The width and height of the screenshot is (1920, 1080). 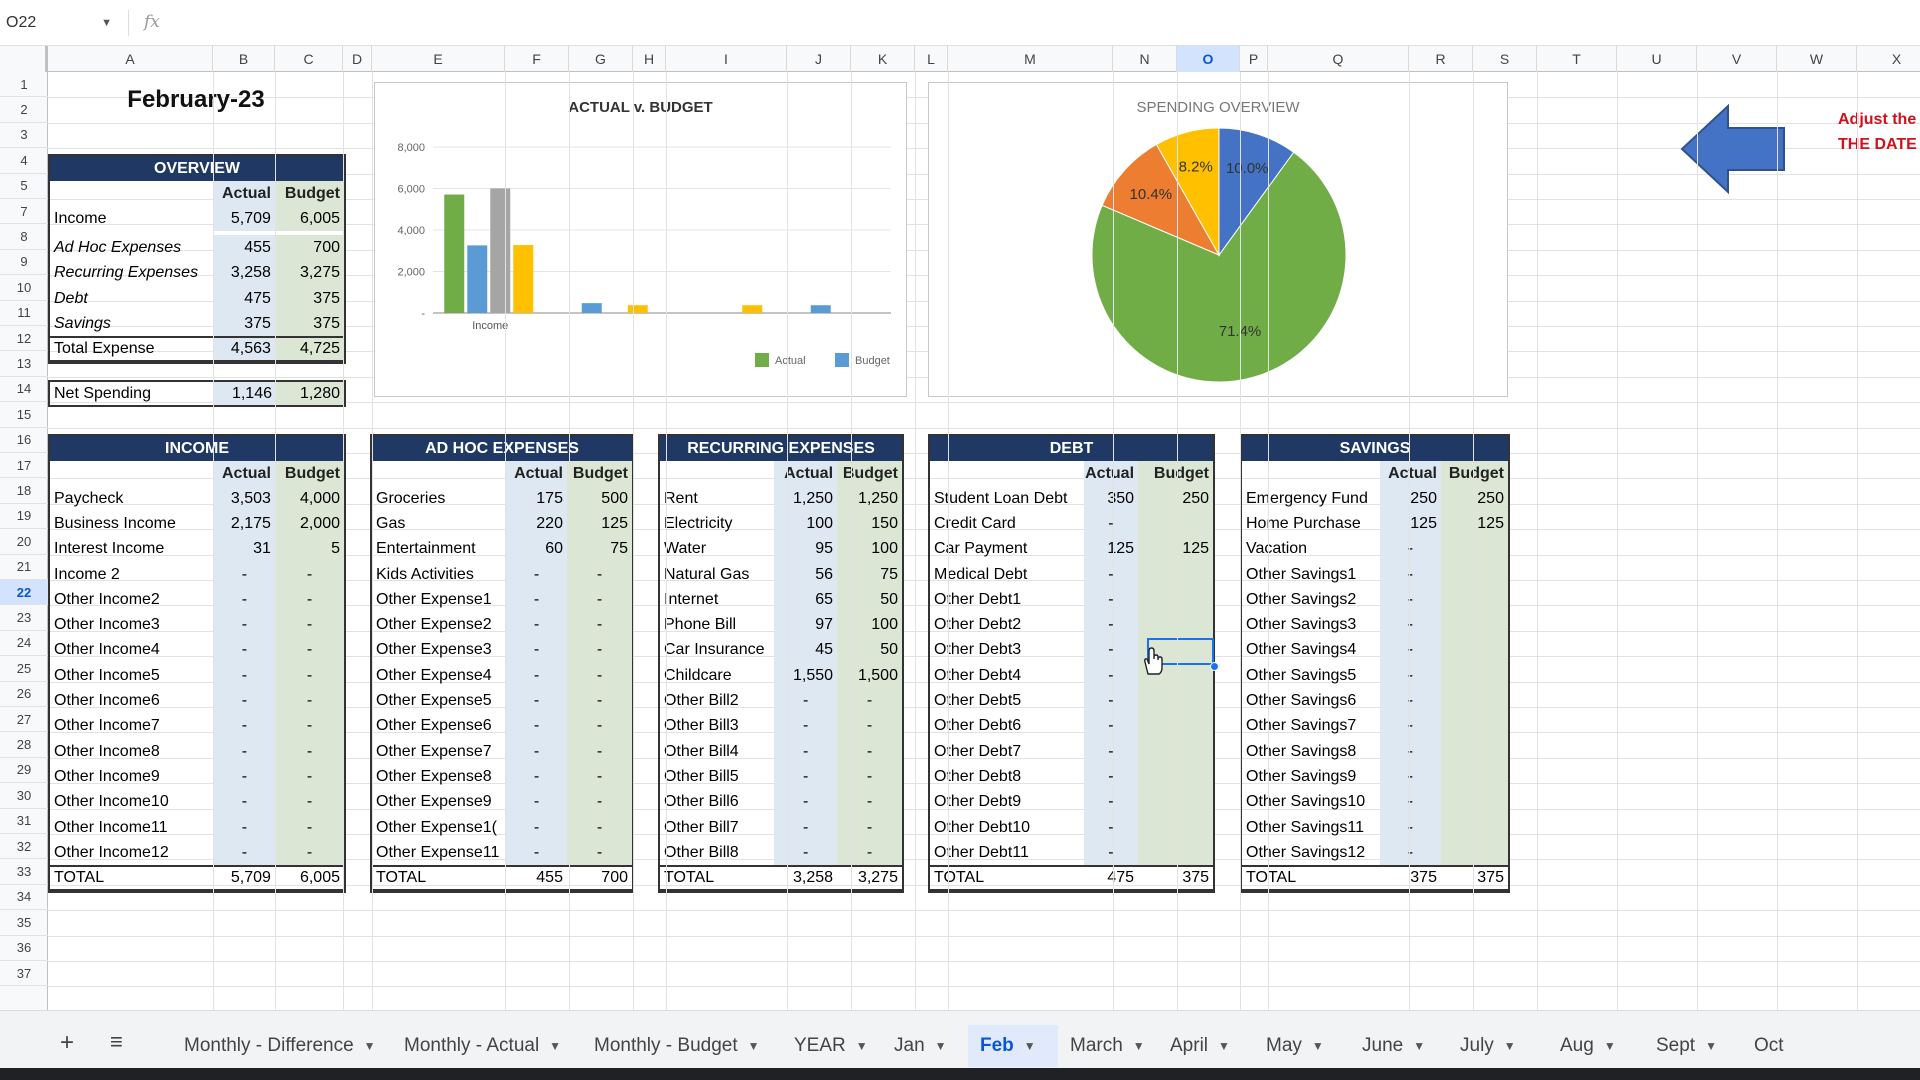 I want to click on column-header-a: A, so click(x=130, y=59).